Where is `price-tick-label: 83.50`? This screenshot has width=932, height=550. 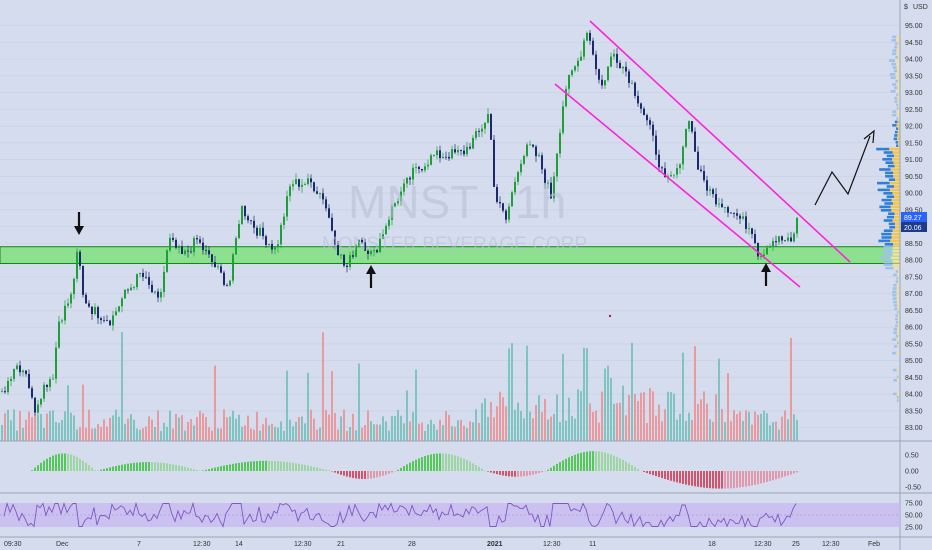 price-tick-label: 83.50 is located at coordinates (914, 411).